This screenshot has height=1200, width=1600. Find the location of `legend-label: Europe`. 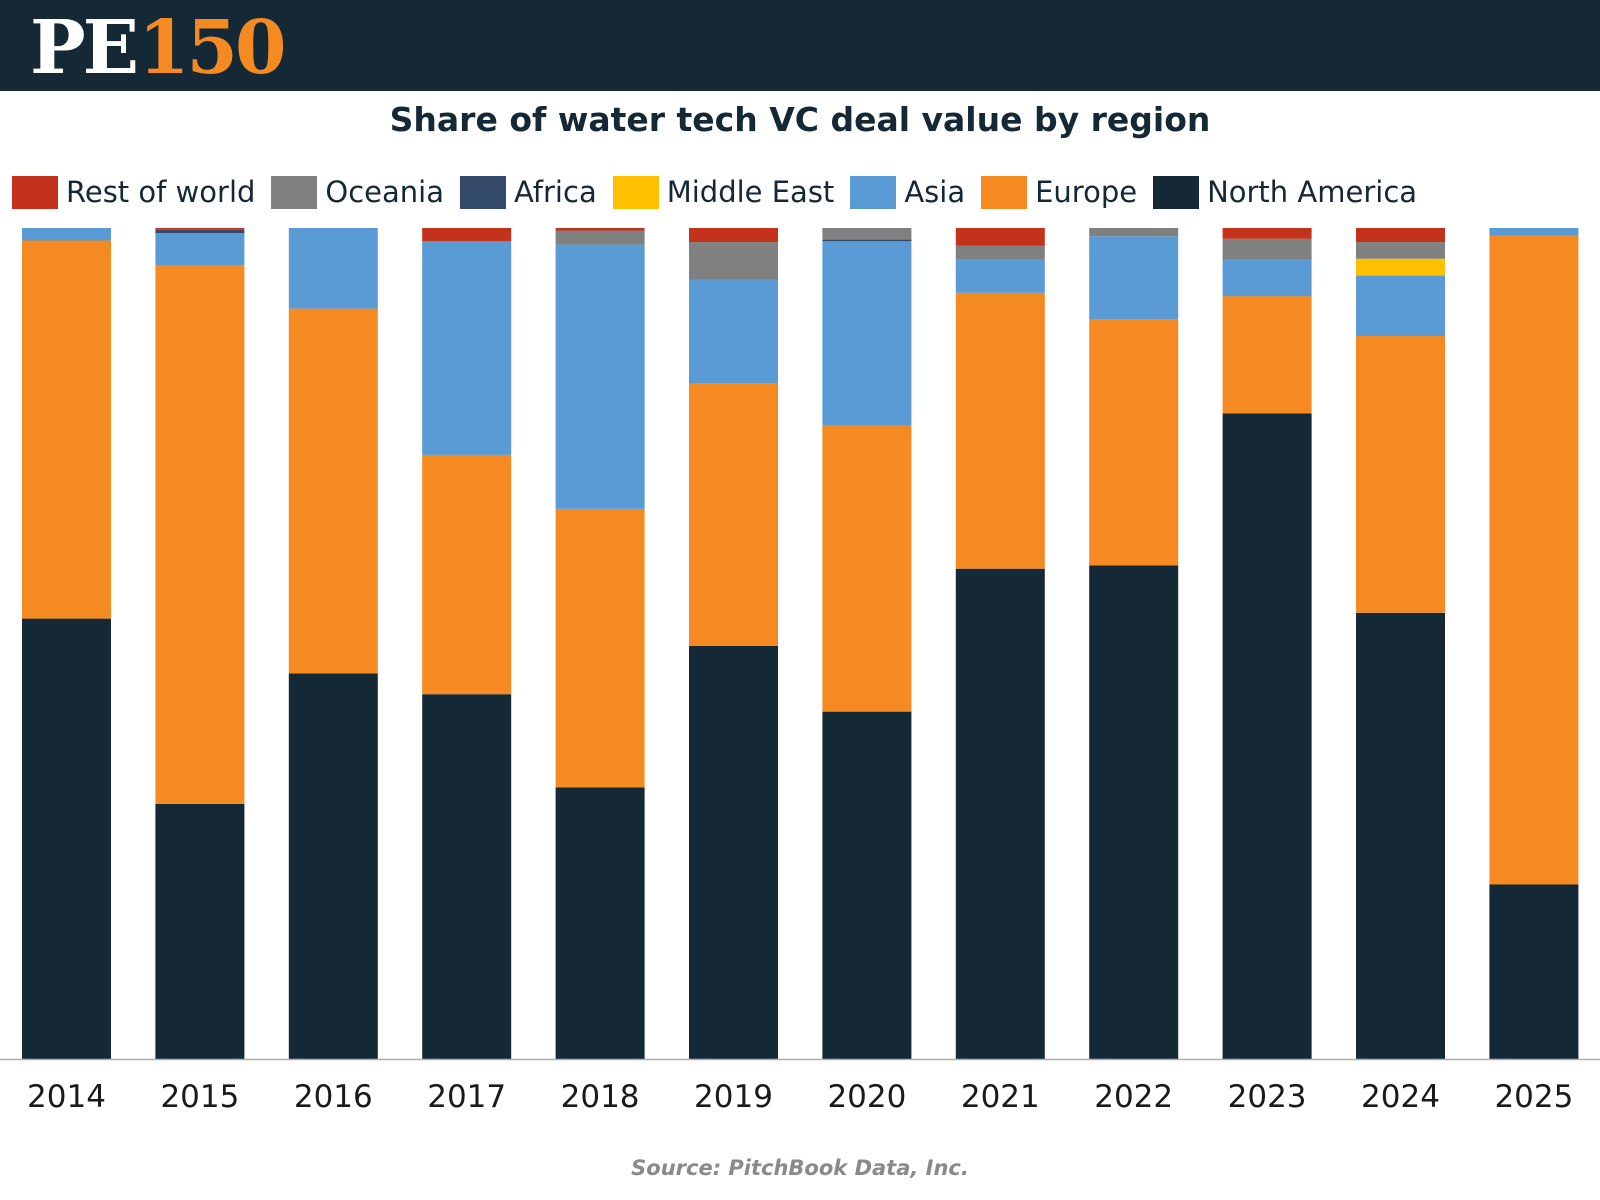

legend-label: Europe is located at coordinates (1086, 192).